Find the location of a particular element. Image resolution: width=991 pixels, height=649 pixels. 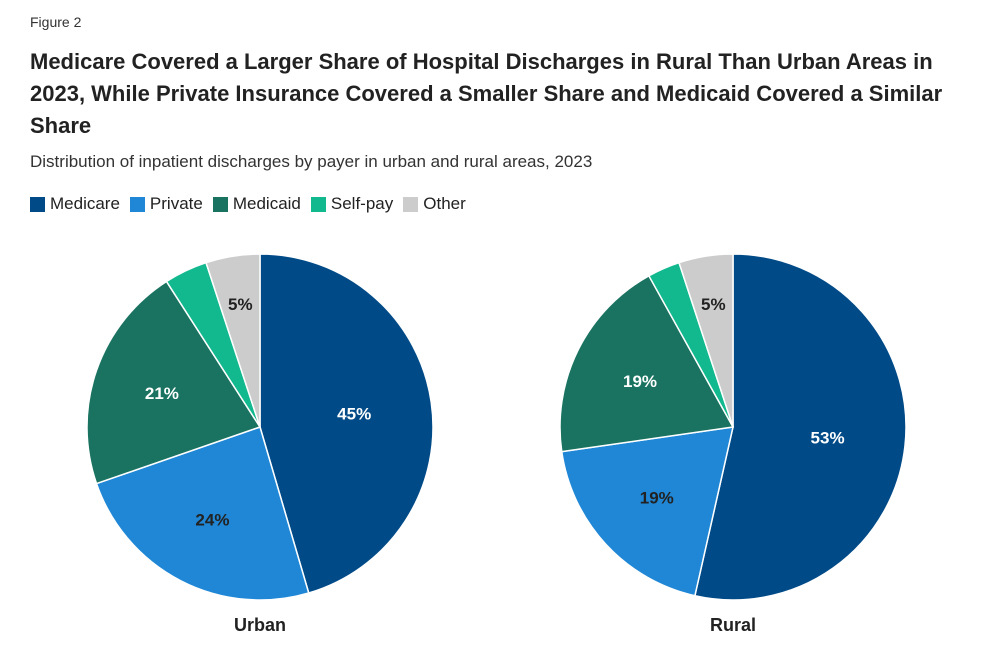

figure-label: Figure 2 is located at coordinates (56, 22).